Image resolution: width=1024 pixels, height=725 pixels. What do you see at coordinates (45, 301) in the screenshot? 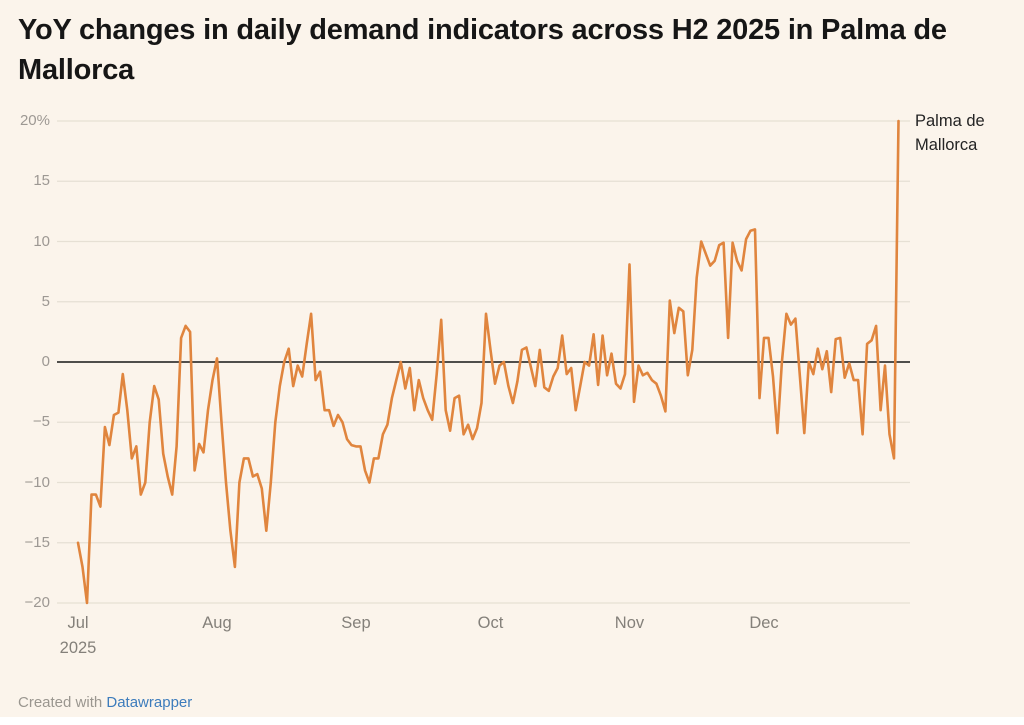
I see `y-tick-label: 5` at bounding box center [45, 301].